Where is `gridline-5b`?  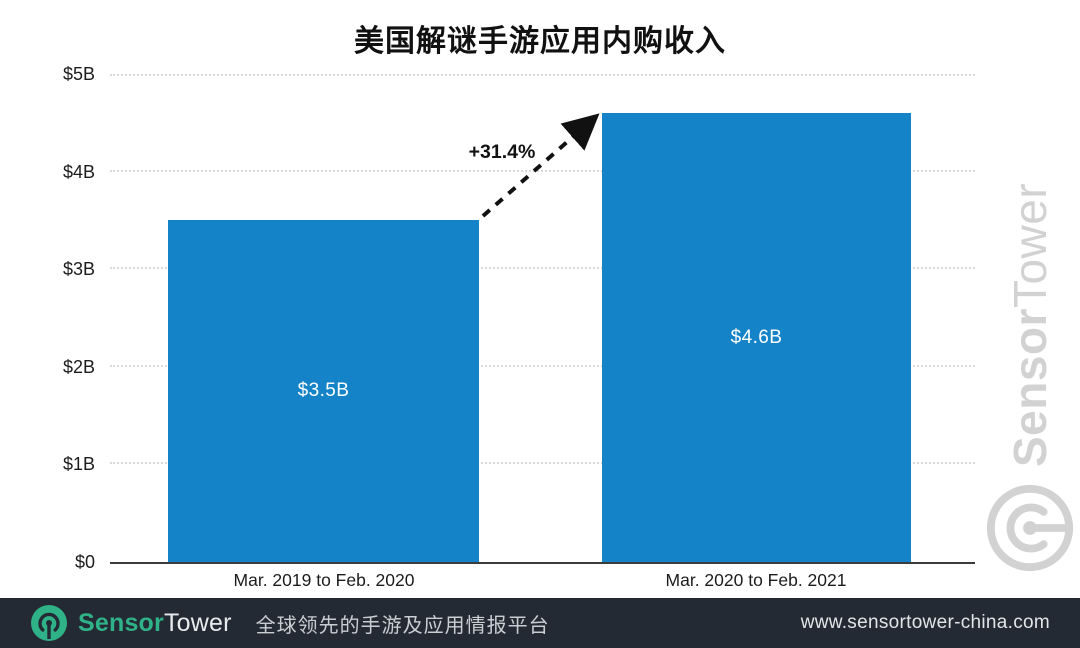 gridline-5b is located at coordinates (542, 75).